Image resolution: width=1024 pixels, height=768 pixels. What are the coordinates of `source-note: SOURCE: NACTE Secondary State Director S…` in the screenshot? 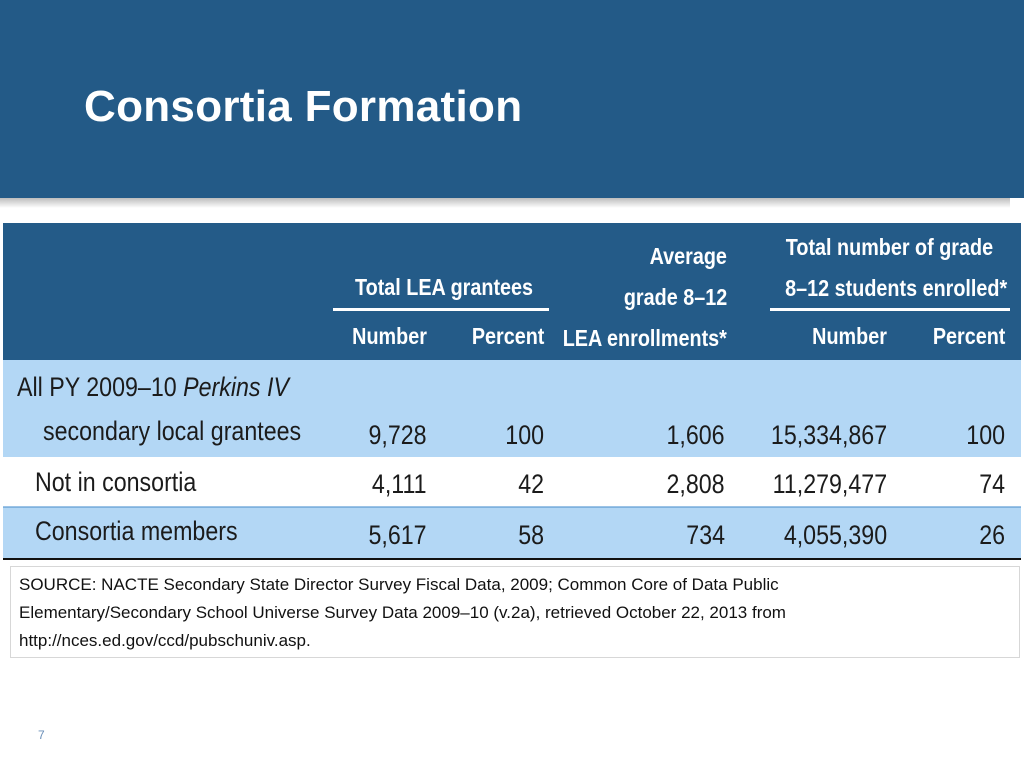 It's located at (515, 612).